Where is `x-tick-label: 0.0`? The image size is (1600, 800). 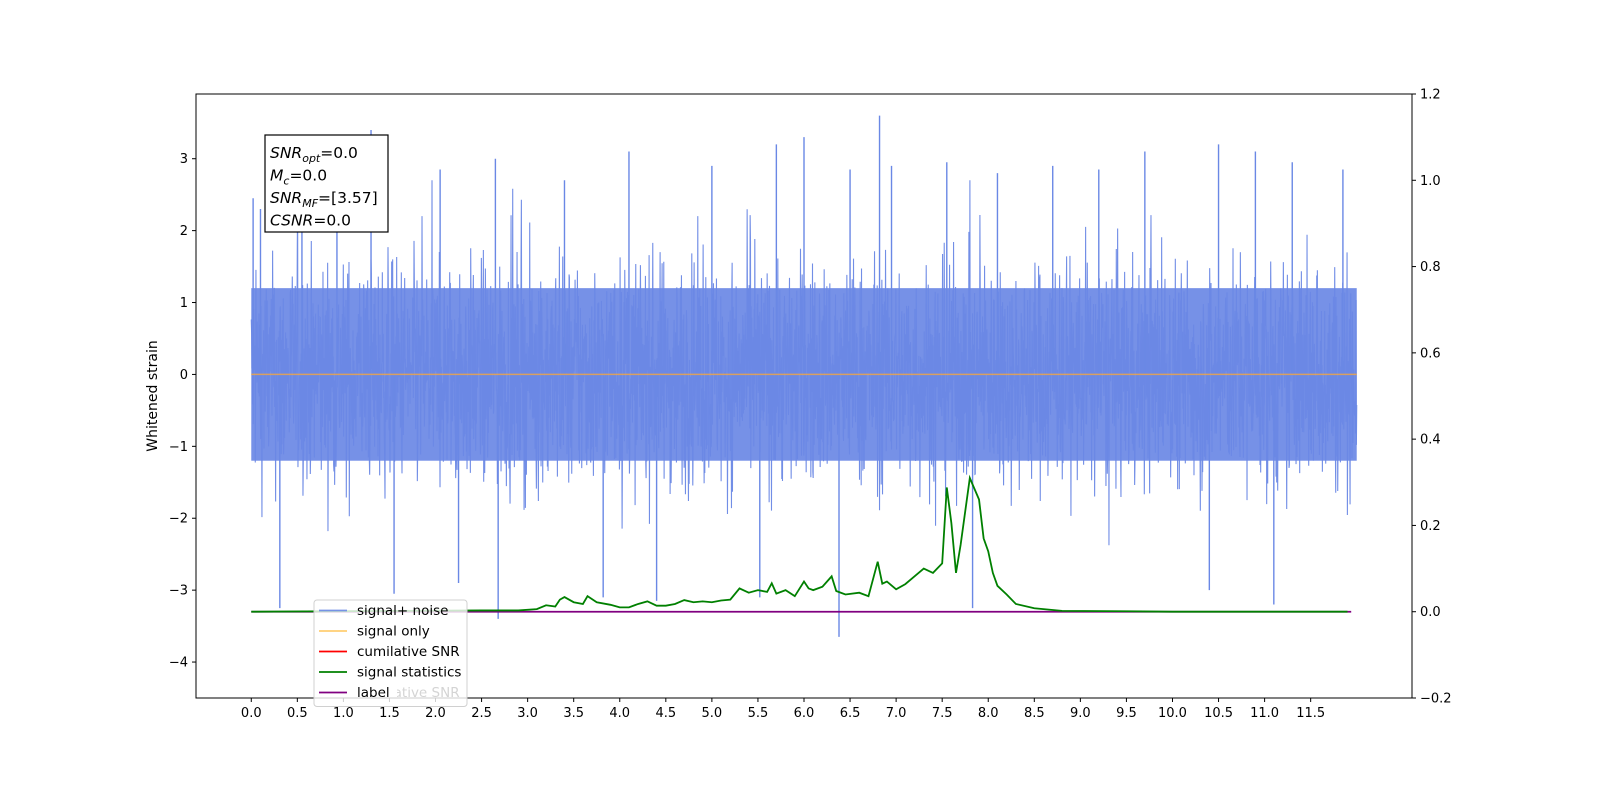
x-tick-label: 0.0 is located at coordinates (251, 713).